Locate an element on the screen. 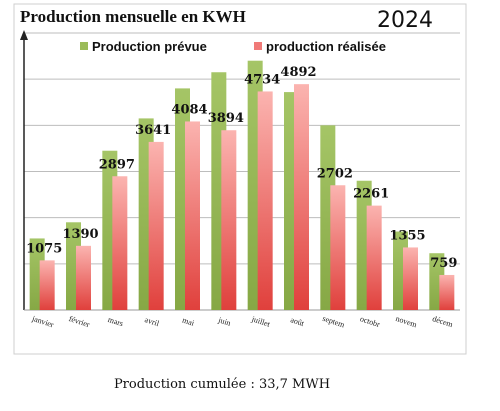  x-tick-label-7: août is located at coordinates (297, 321).